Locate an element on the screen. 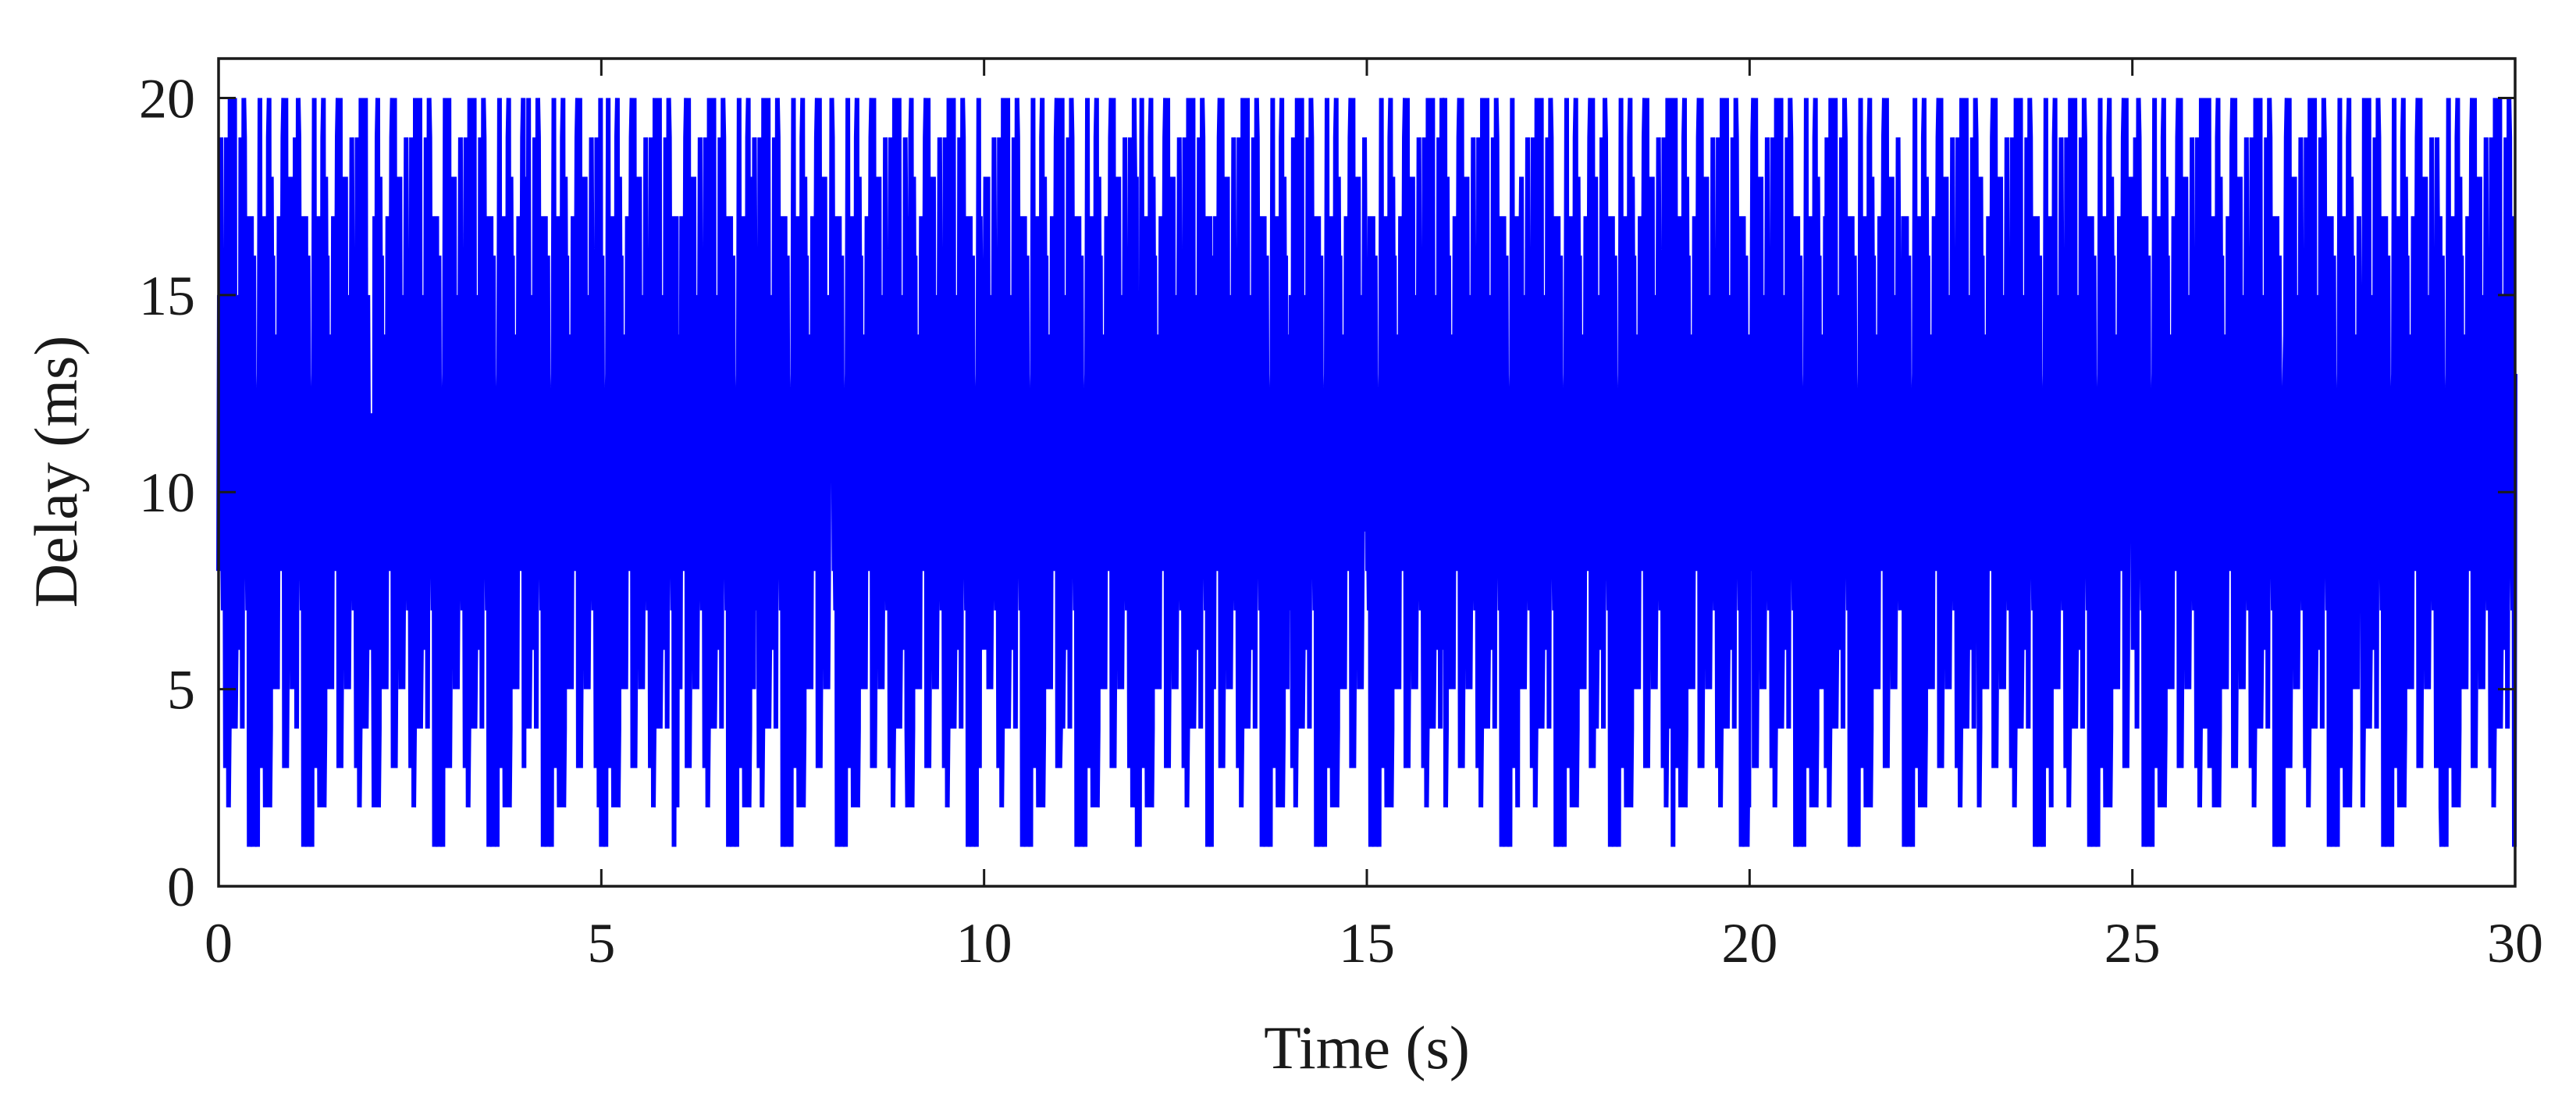 The height and width of the screenshot is (1108, 2576). y-tick-label: 10 is located at coordinates (167, 492).